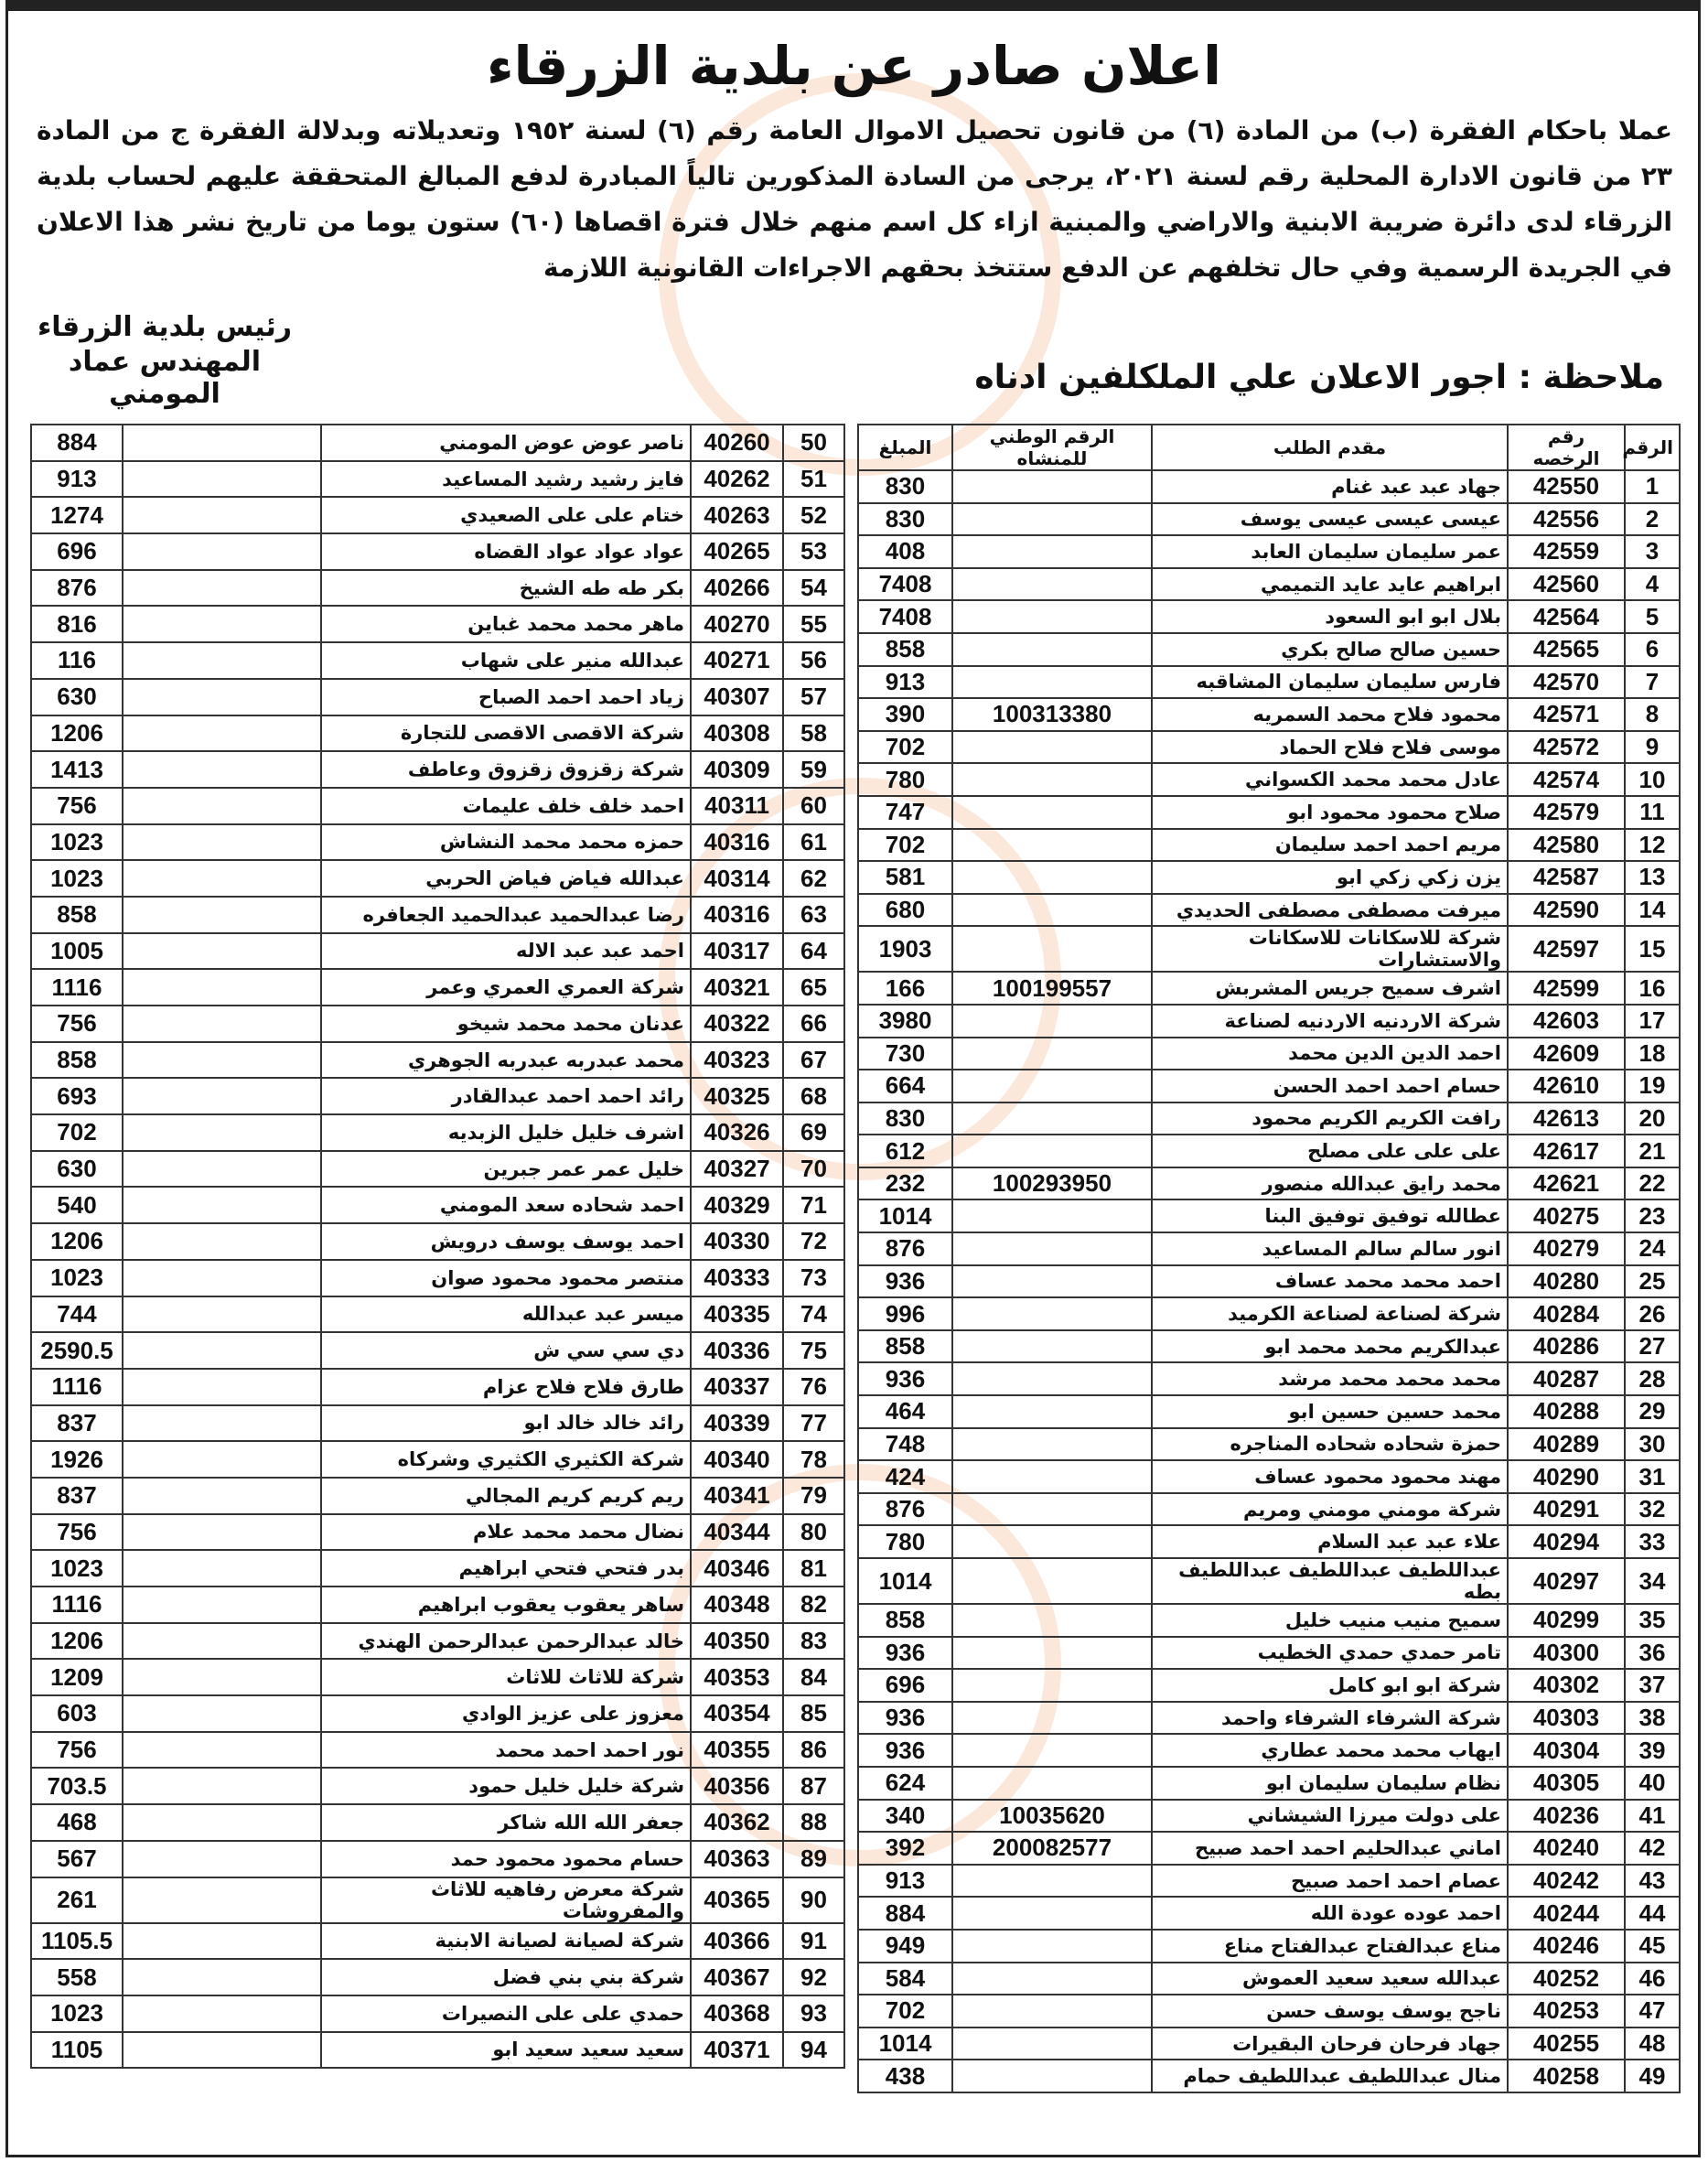  Describe the element at coordinates (1652, 1281) in the screenshot. I see `cell-num: 25` at that location.